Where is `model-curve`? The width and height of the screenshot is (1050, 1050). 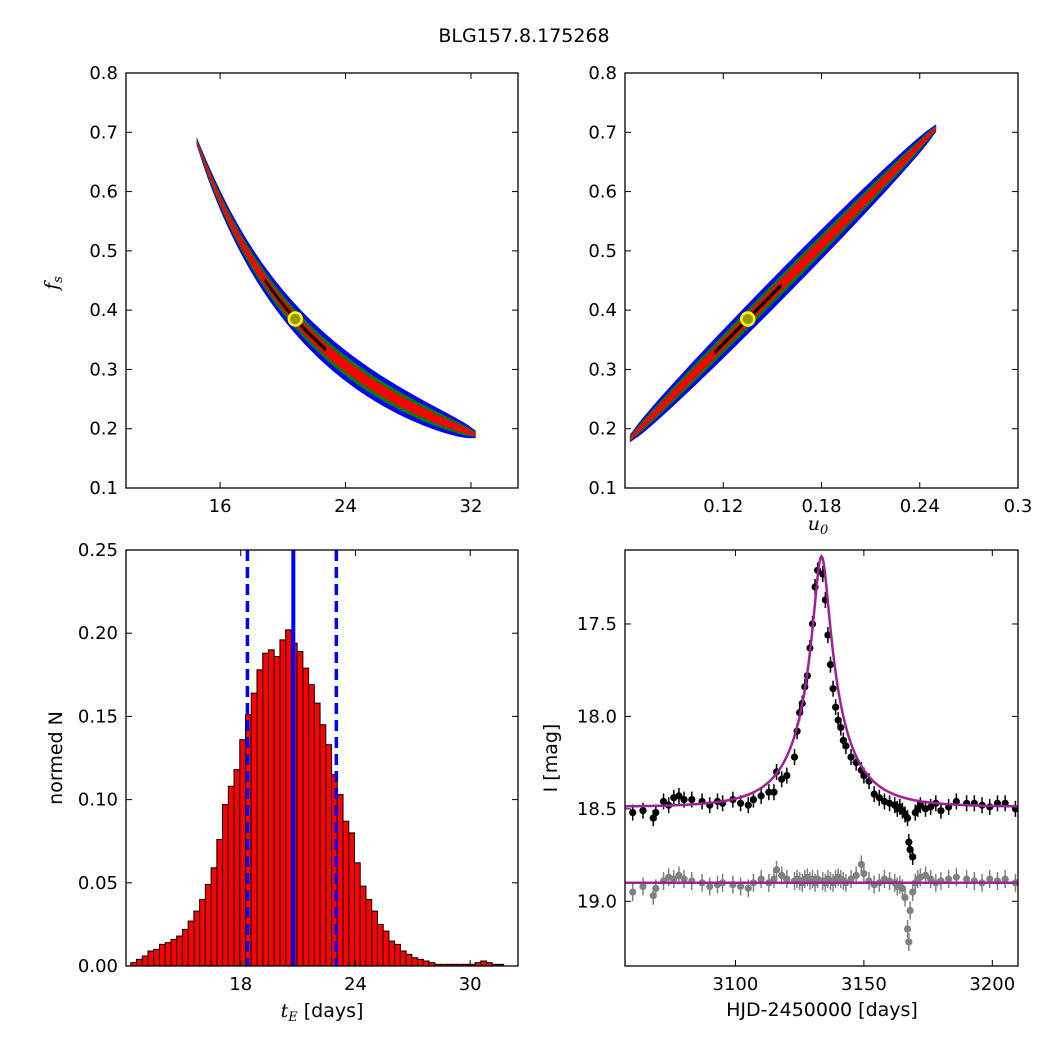
model-curve is located at coordinates (821, 681).